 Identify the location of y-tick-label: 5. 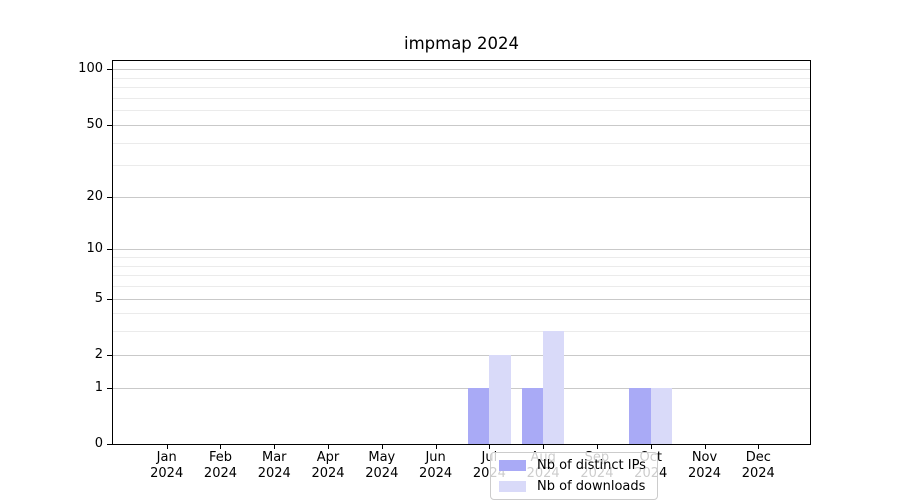
(98, 298).